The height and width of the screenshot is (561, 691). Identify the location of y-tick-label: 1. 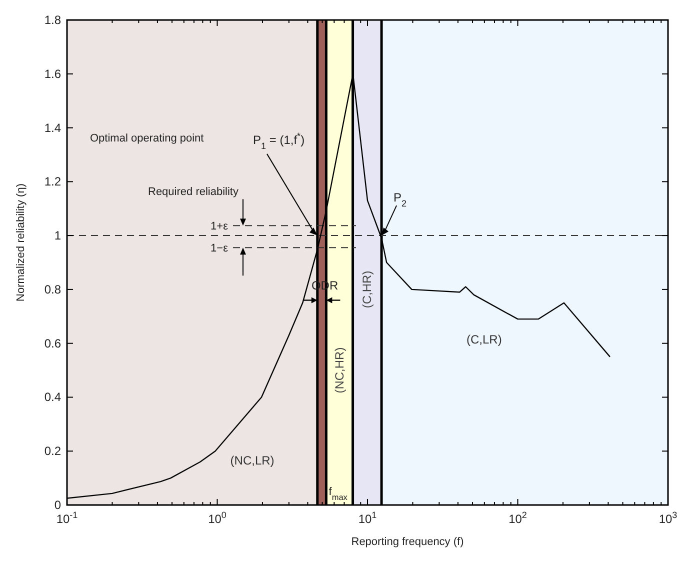
(58, 235).